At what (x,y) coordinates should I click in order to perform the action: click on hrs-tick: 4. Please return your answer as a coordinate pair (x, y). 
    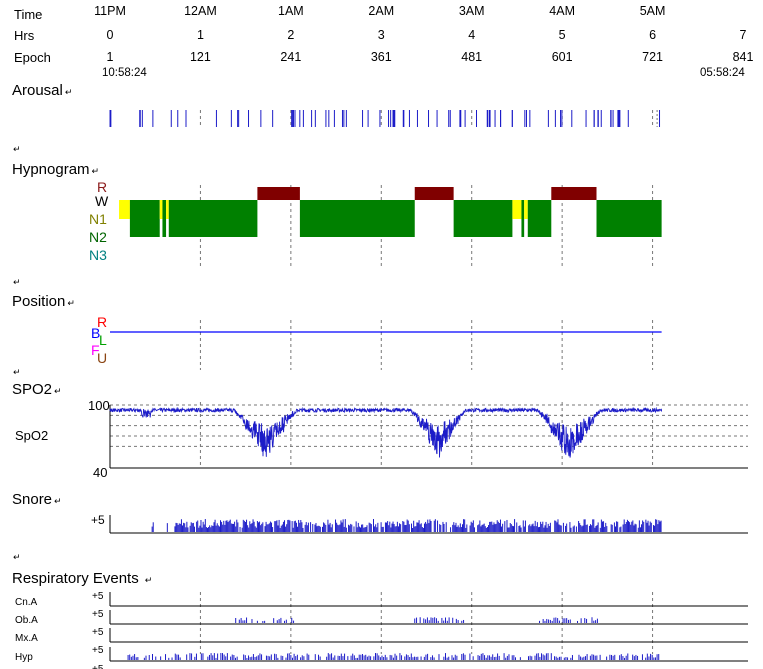
    Looking at the image, I should click on (471, 35).